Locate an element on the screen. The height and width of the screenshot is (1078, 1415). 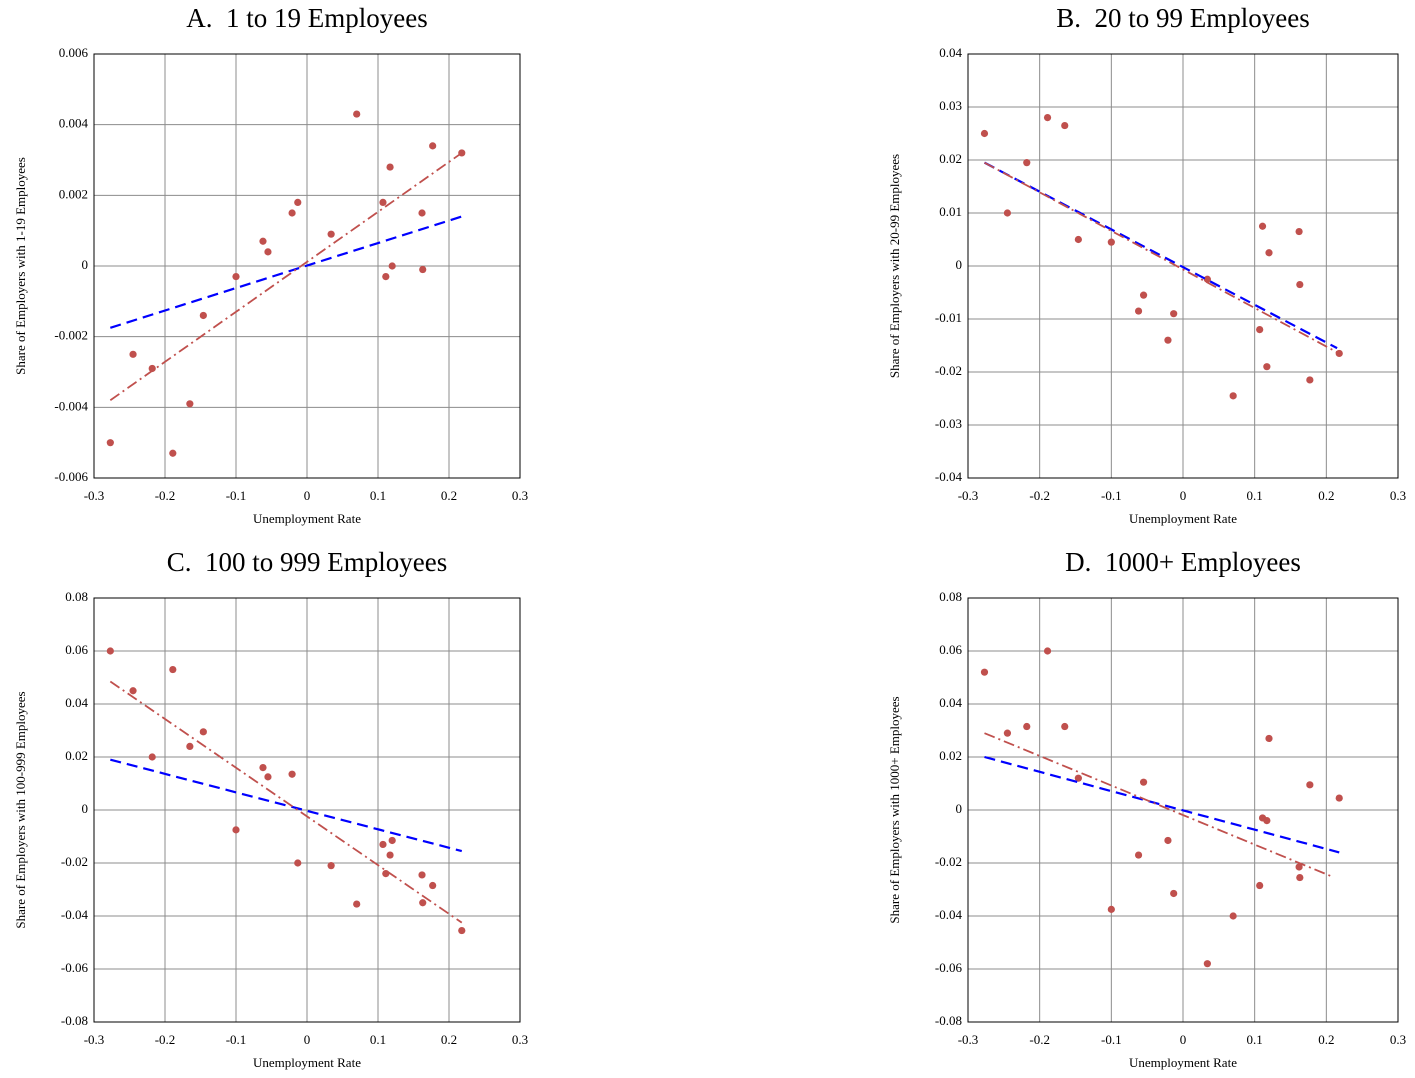
y-tick-label: -0.01 is located at coordinates (948, 317).